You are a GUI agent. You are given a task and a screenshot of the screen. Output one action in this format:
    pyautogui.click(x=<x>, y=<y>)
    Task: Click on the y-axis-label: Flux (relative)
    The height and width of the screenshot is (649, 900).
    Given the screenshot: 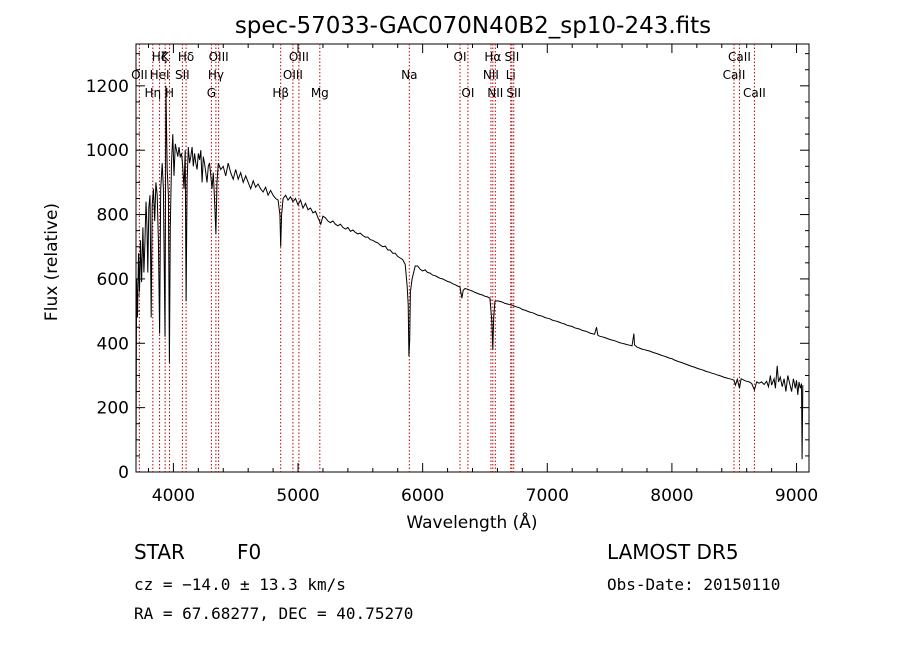 What is the action you would take?
    pyautogui.click(x=52, y=262)
    